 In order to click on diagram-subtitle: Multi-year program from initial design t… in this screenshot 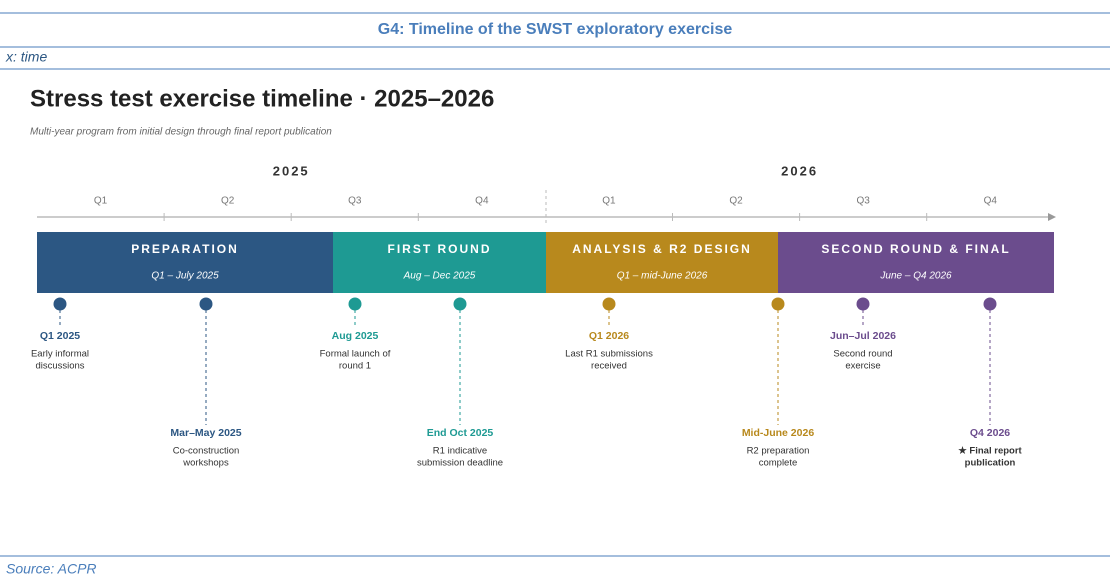, I will do `click(181, 132)`.